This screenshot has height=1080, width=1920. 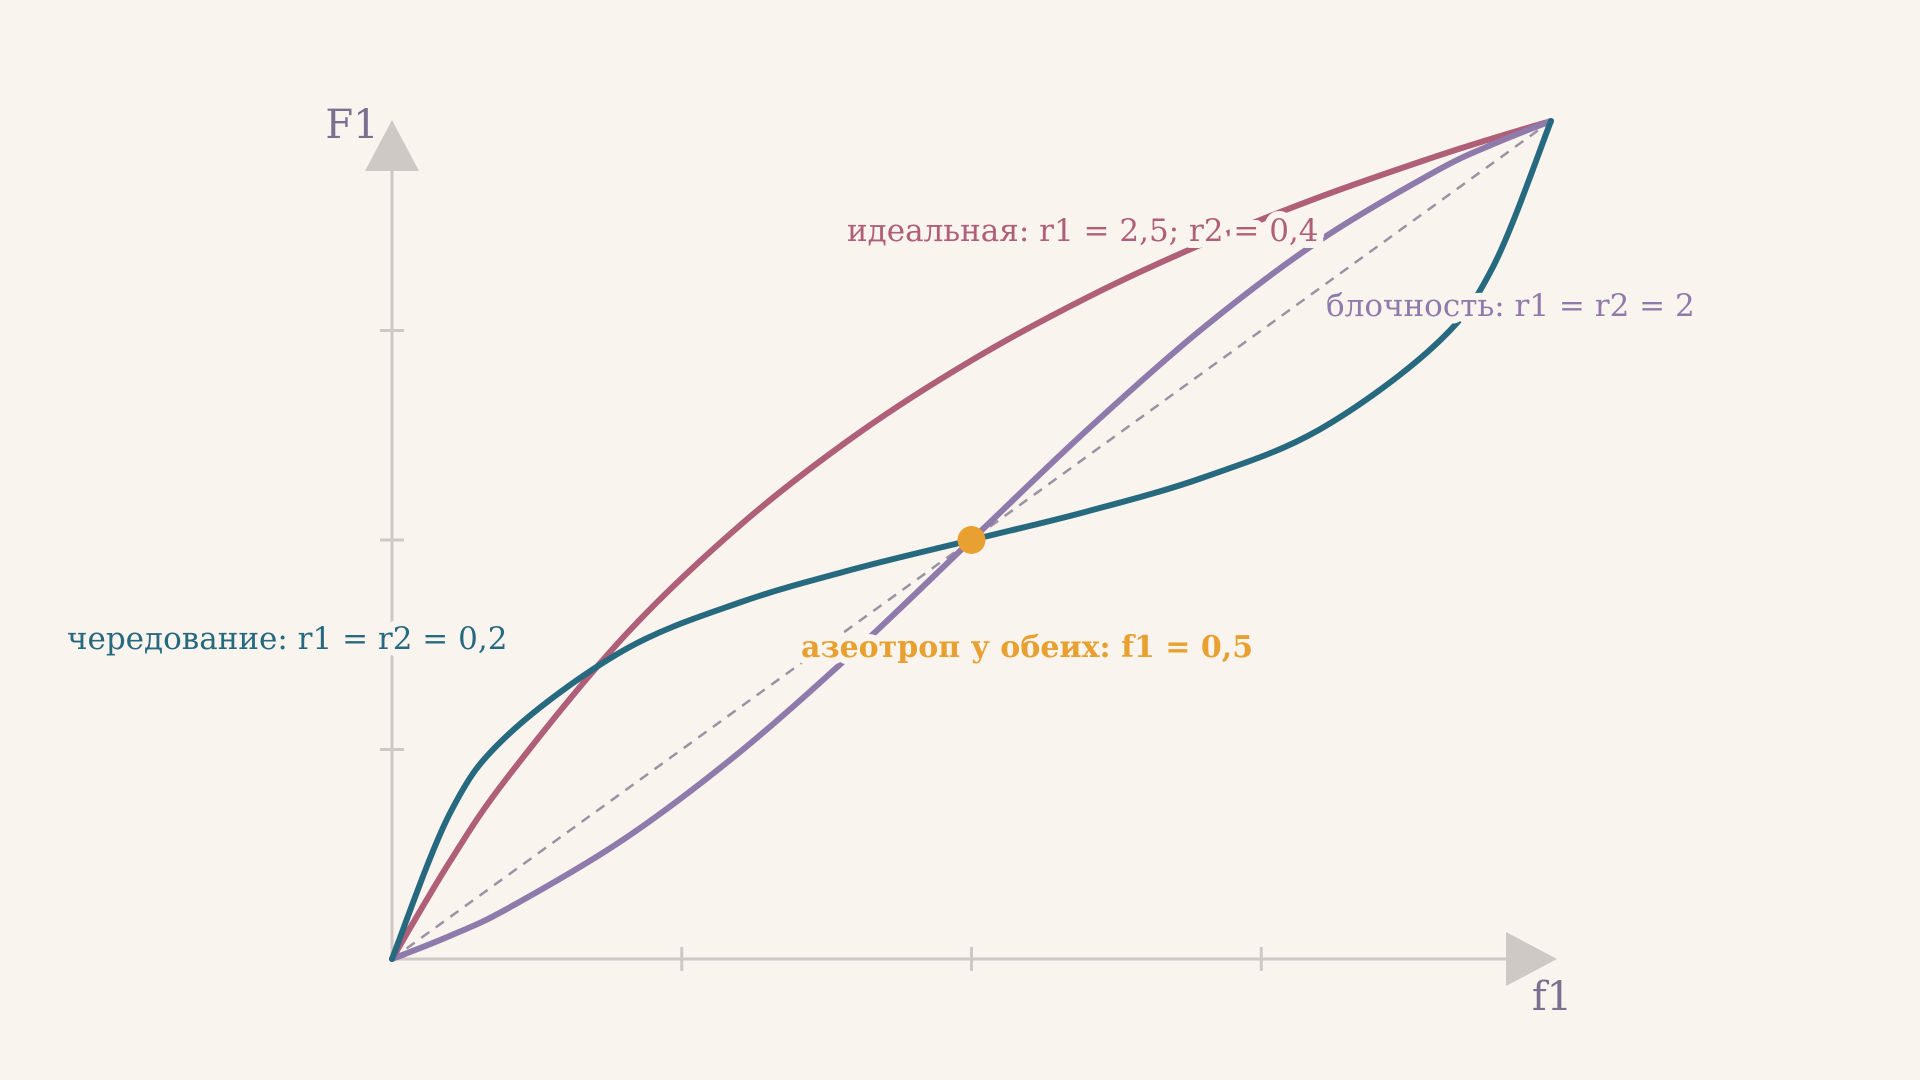 What do you see at coordinates (1083, 231) in the screenshot?
I see `series-label: идеальная: r1 = 2,5; r2 = 0,4` at bounding box center [1083, 231].